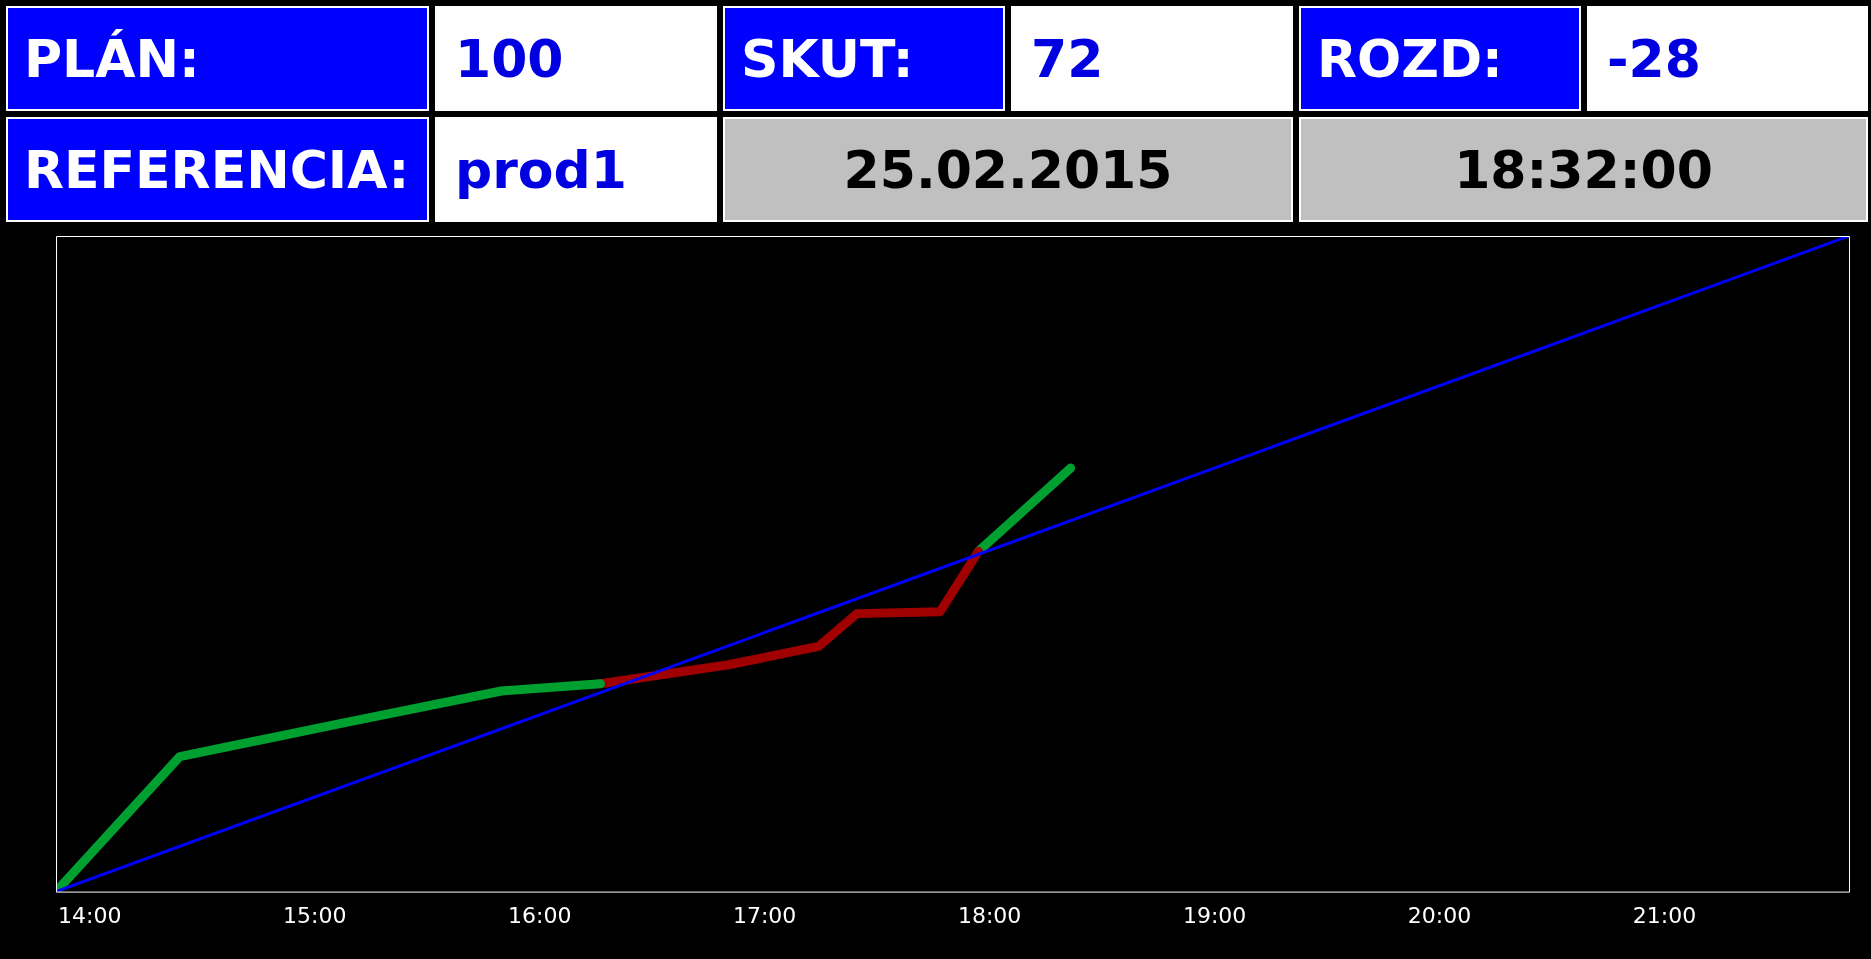 The height and width of the screenshot is (959, 1871). Describe the element at coordinates (764, 915) in the screenshot. I see `x-tick-label: 17:00` at that location.